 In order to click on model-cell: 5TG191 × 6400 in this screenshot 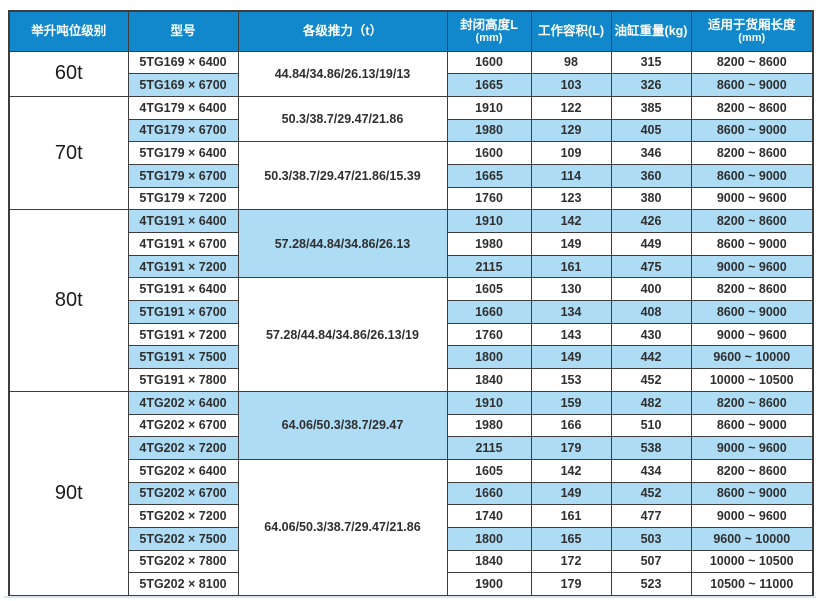, I will do `click(183, 289)`.